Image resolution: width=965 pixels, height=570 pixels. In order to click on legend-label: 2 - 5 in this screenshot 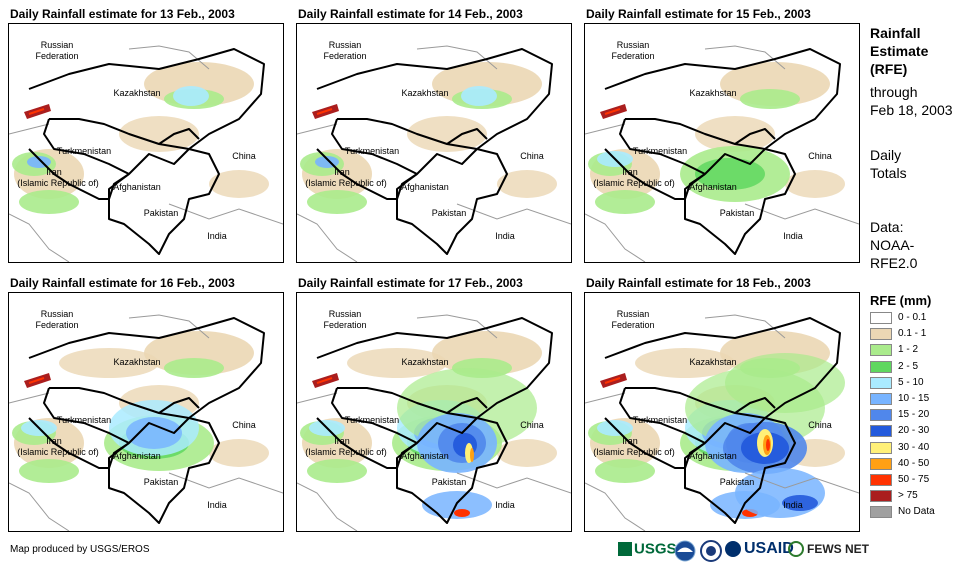, I will do `click(908, 366)`.